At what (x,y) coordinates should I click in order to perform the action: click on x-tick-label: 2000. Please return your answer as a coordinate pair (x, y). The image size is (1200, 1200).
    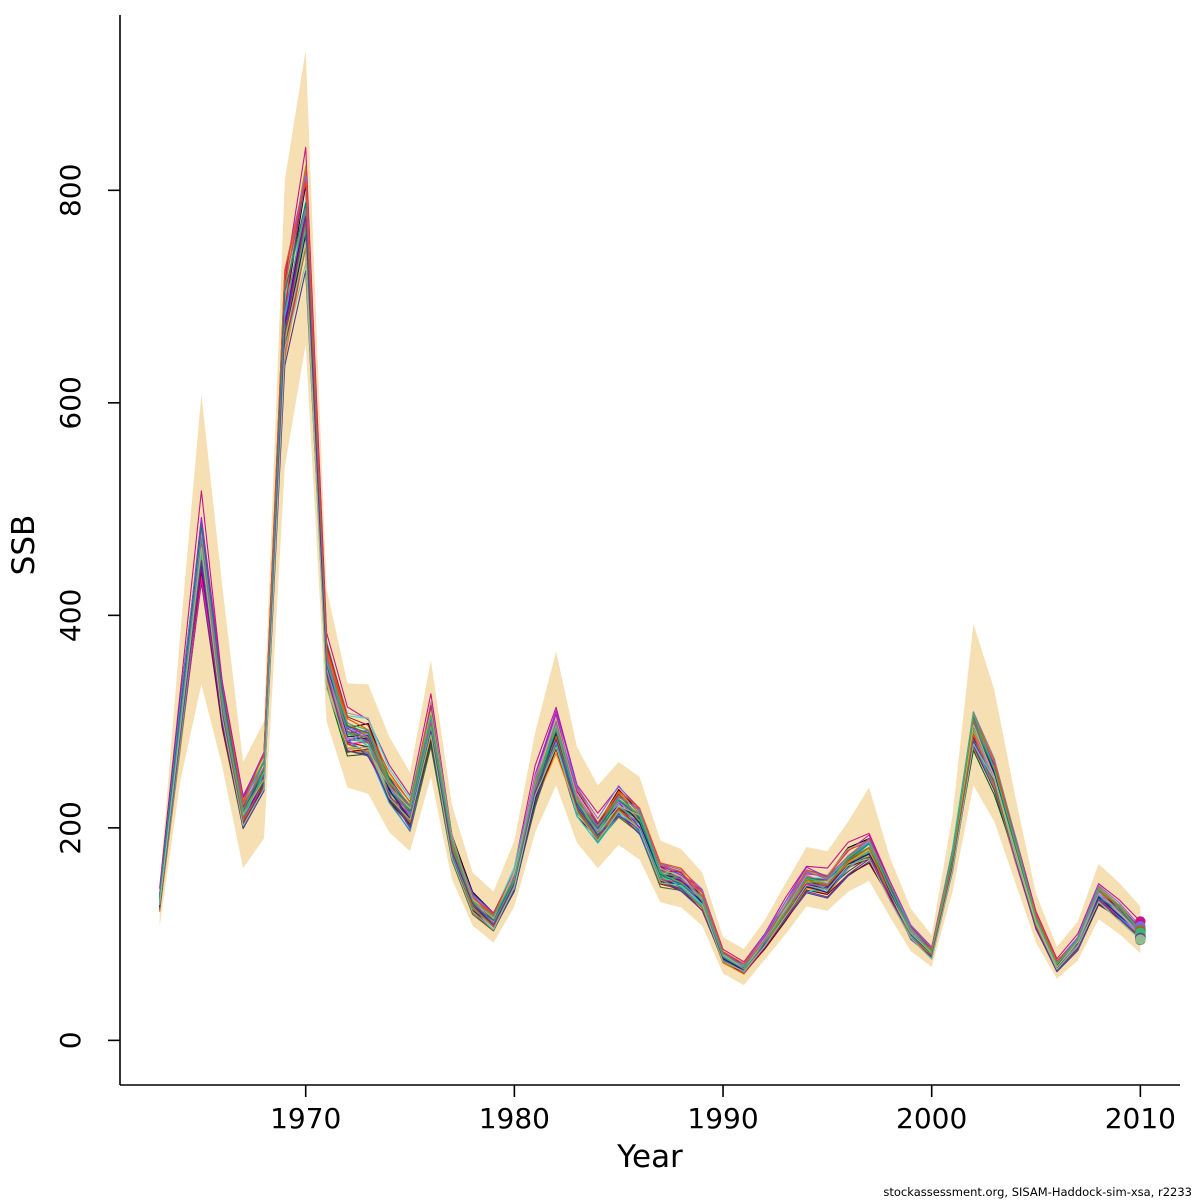
    Looking at the image, I should click on (931, 1118).